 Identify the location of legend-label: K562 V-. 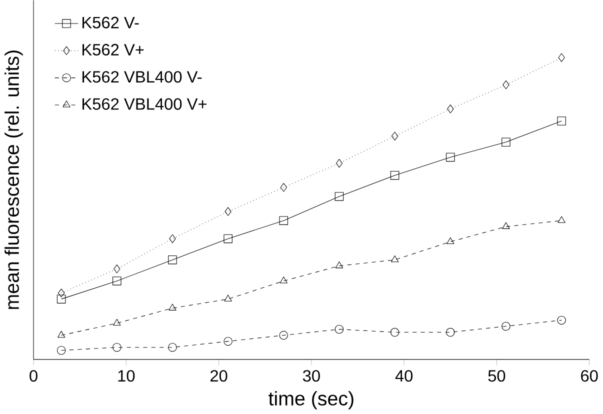
(110, 22).